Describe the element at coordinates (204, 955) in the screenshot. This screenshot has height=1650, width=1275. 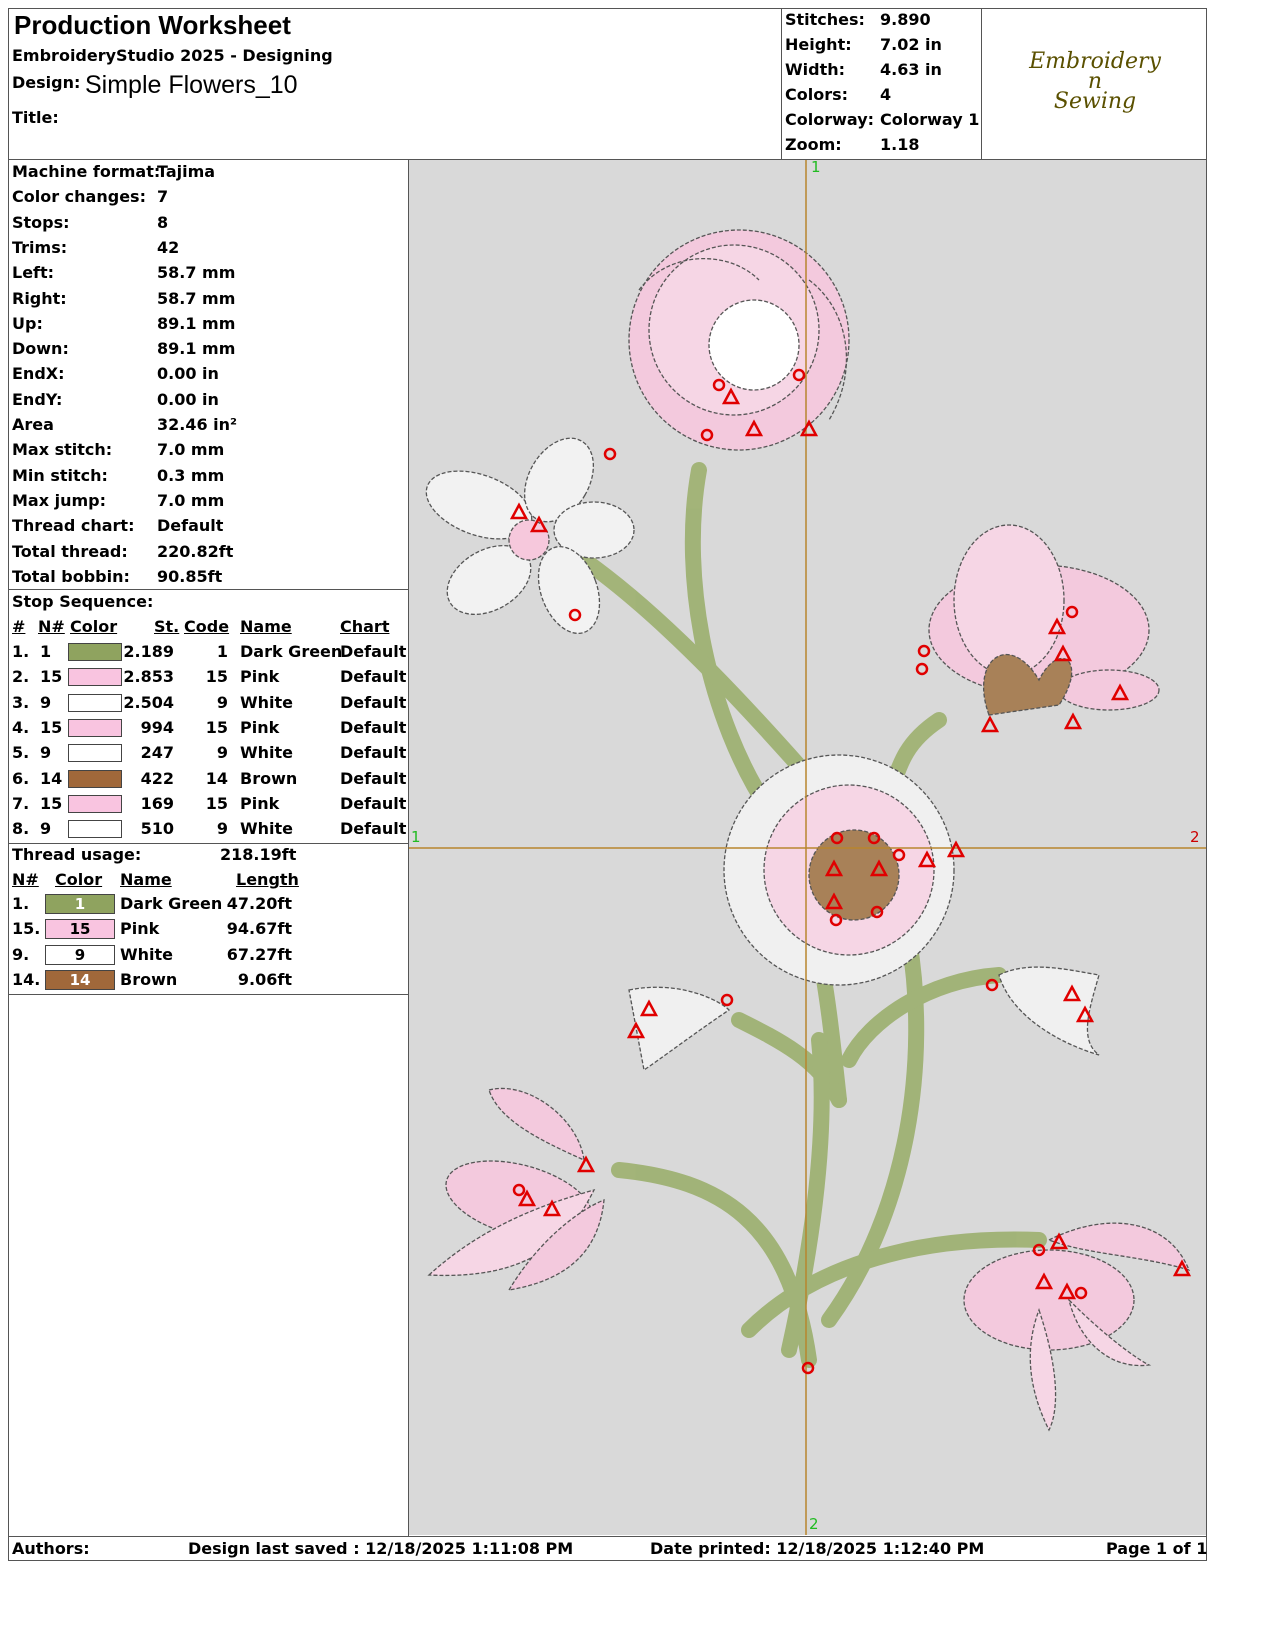
I see `thread-row: 9. 9 White 67.27ft` at that location.